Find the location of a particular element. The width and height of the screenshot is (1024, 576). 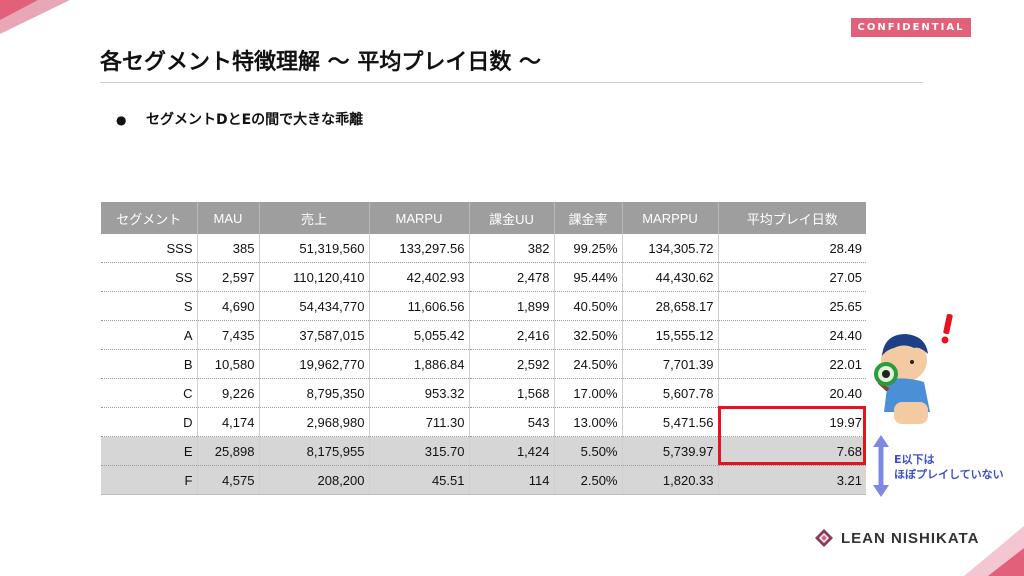

table-cell: 51,319,560 is located at coordinates (314, 248).